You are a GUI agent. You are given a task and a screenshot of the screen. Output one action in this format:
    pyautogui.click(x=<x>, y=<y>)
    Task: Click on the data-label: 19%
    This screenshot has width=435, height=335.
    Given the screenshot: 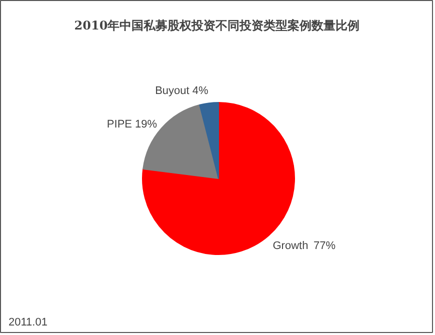 What is the action you would take?
    pyautogui.click(x=146, y=124)
    